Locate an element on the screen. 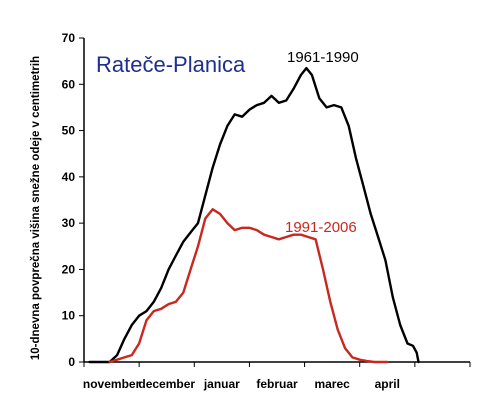 The width and height of the screenshot is (490, 409). y-tick-label: 10 is located at coordinates (69, 316).